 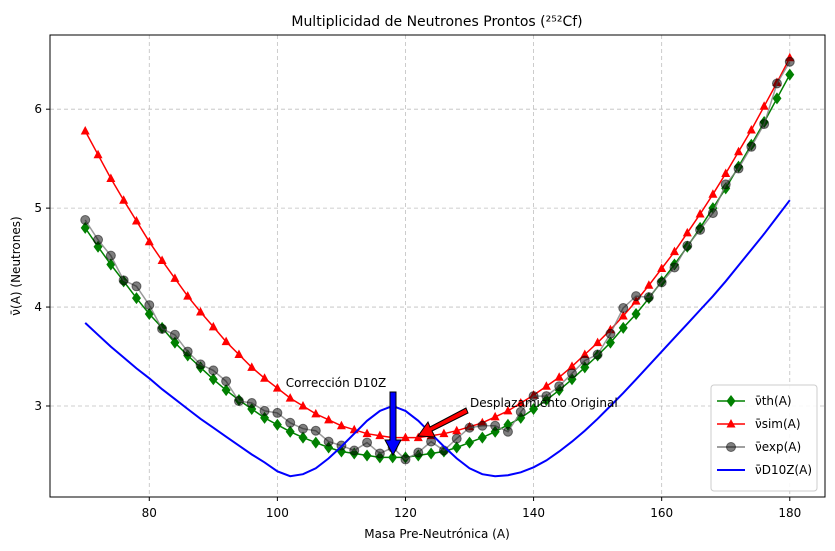 What do you see at coordinates (783, 470) in the screenshot?
I see `legend-label: ν̄D10Z(A)` at bounding box center [783, 470].